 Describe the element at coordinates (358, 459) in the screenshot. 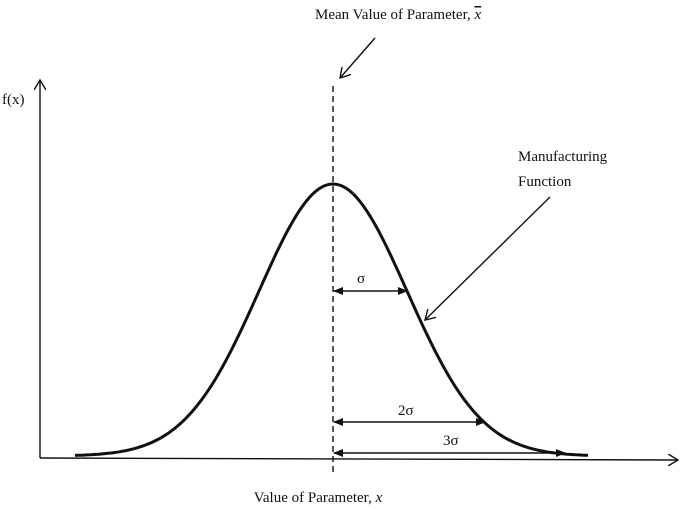

I see `x-axis` at that location.